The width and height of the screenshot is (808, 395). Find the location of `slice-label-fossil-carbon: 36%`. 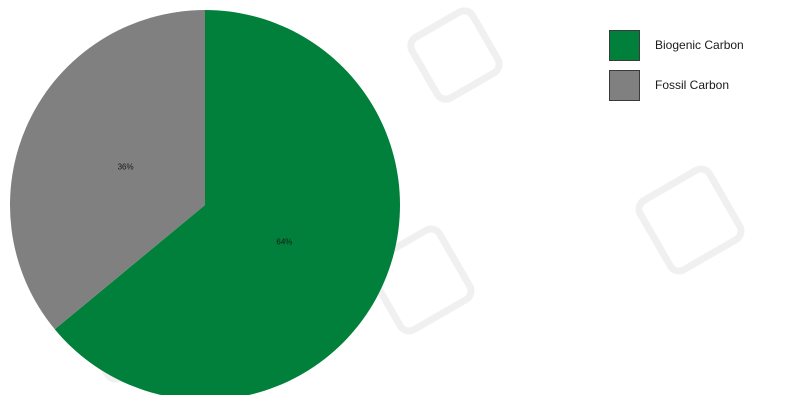

slice-label-fossil-carbon: 36% is located at coordinates (126, 167).